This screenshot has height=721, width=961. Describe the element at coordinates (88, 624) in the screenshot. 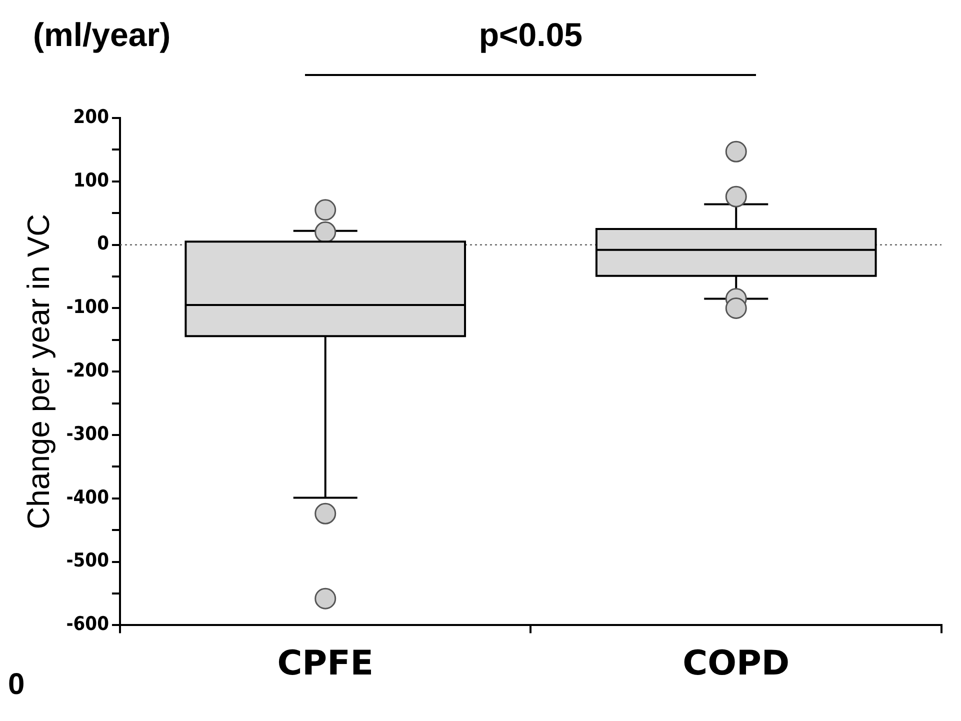

I see `y-tick-label: -600` at that location.